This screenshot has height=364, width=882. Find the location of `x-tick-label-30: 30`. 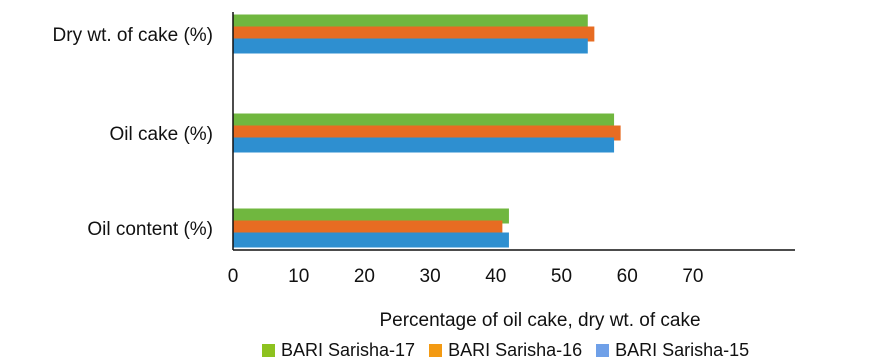

x-tick-label-30: 30 is located at coordinates (430, 276).